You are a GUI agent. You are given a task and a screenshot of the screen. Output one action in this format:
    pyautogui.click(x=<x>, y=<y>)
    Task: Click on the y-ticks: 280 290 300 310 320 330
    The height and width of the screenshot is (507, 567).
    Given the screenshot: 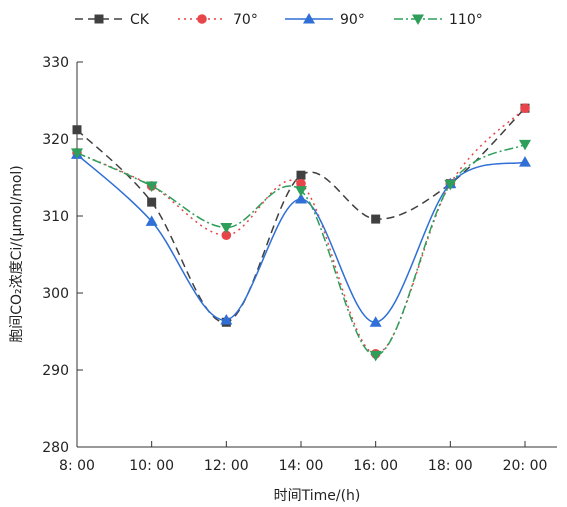 What is the action you would take?
    pyautogui.click(x=62, y=255)
    